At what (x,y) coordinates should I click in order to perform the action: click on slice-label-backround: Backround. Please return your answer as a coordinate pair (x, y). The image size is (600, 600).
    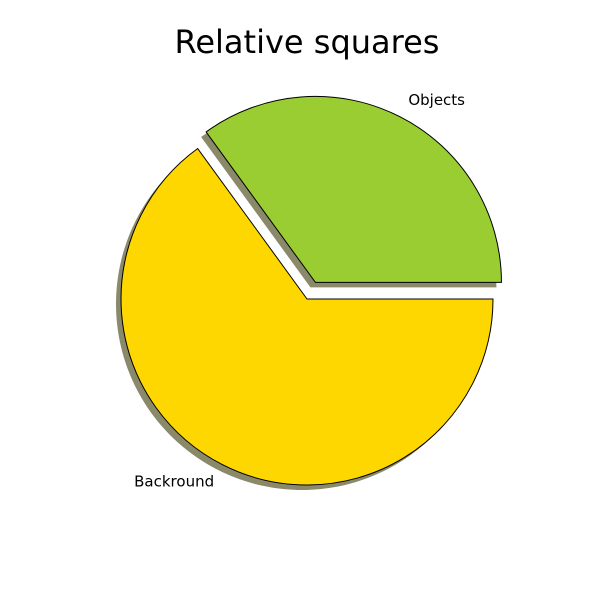
    Looking at the image, I should click on (174, 481).